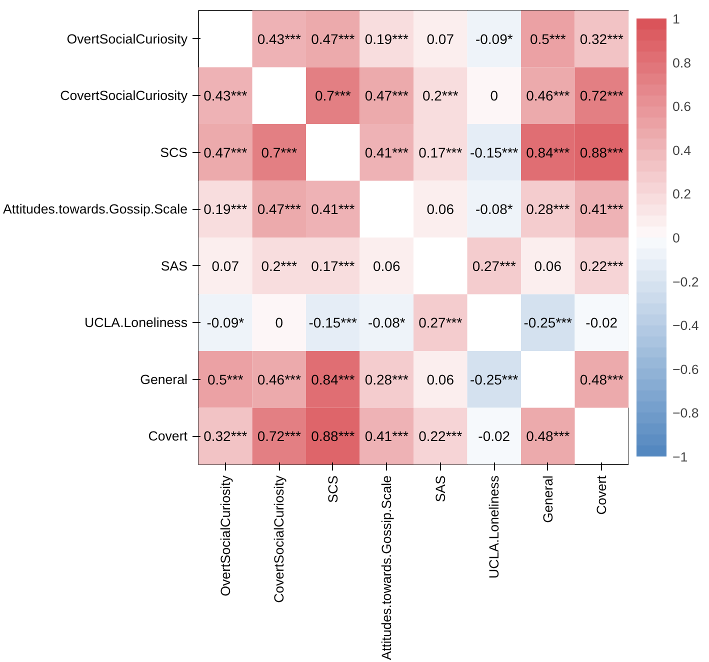 The image size is (709, 662). What do you see at coordinates (682, 194) in the screenshot?
I see `color-bar-label: 0.2` at bounding box center [682, 194].